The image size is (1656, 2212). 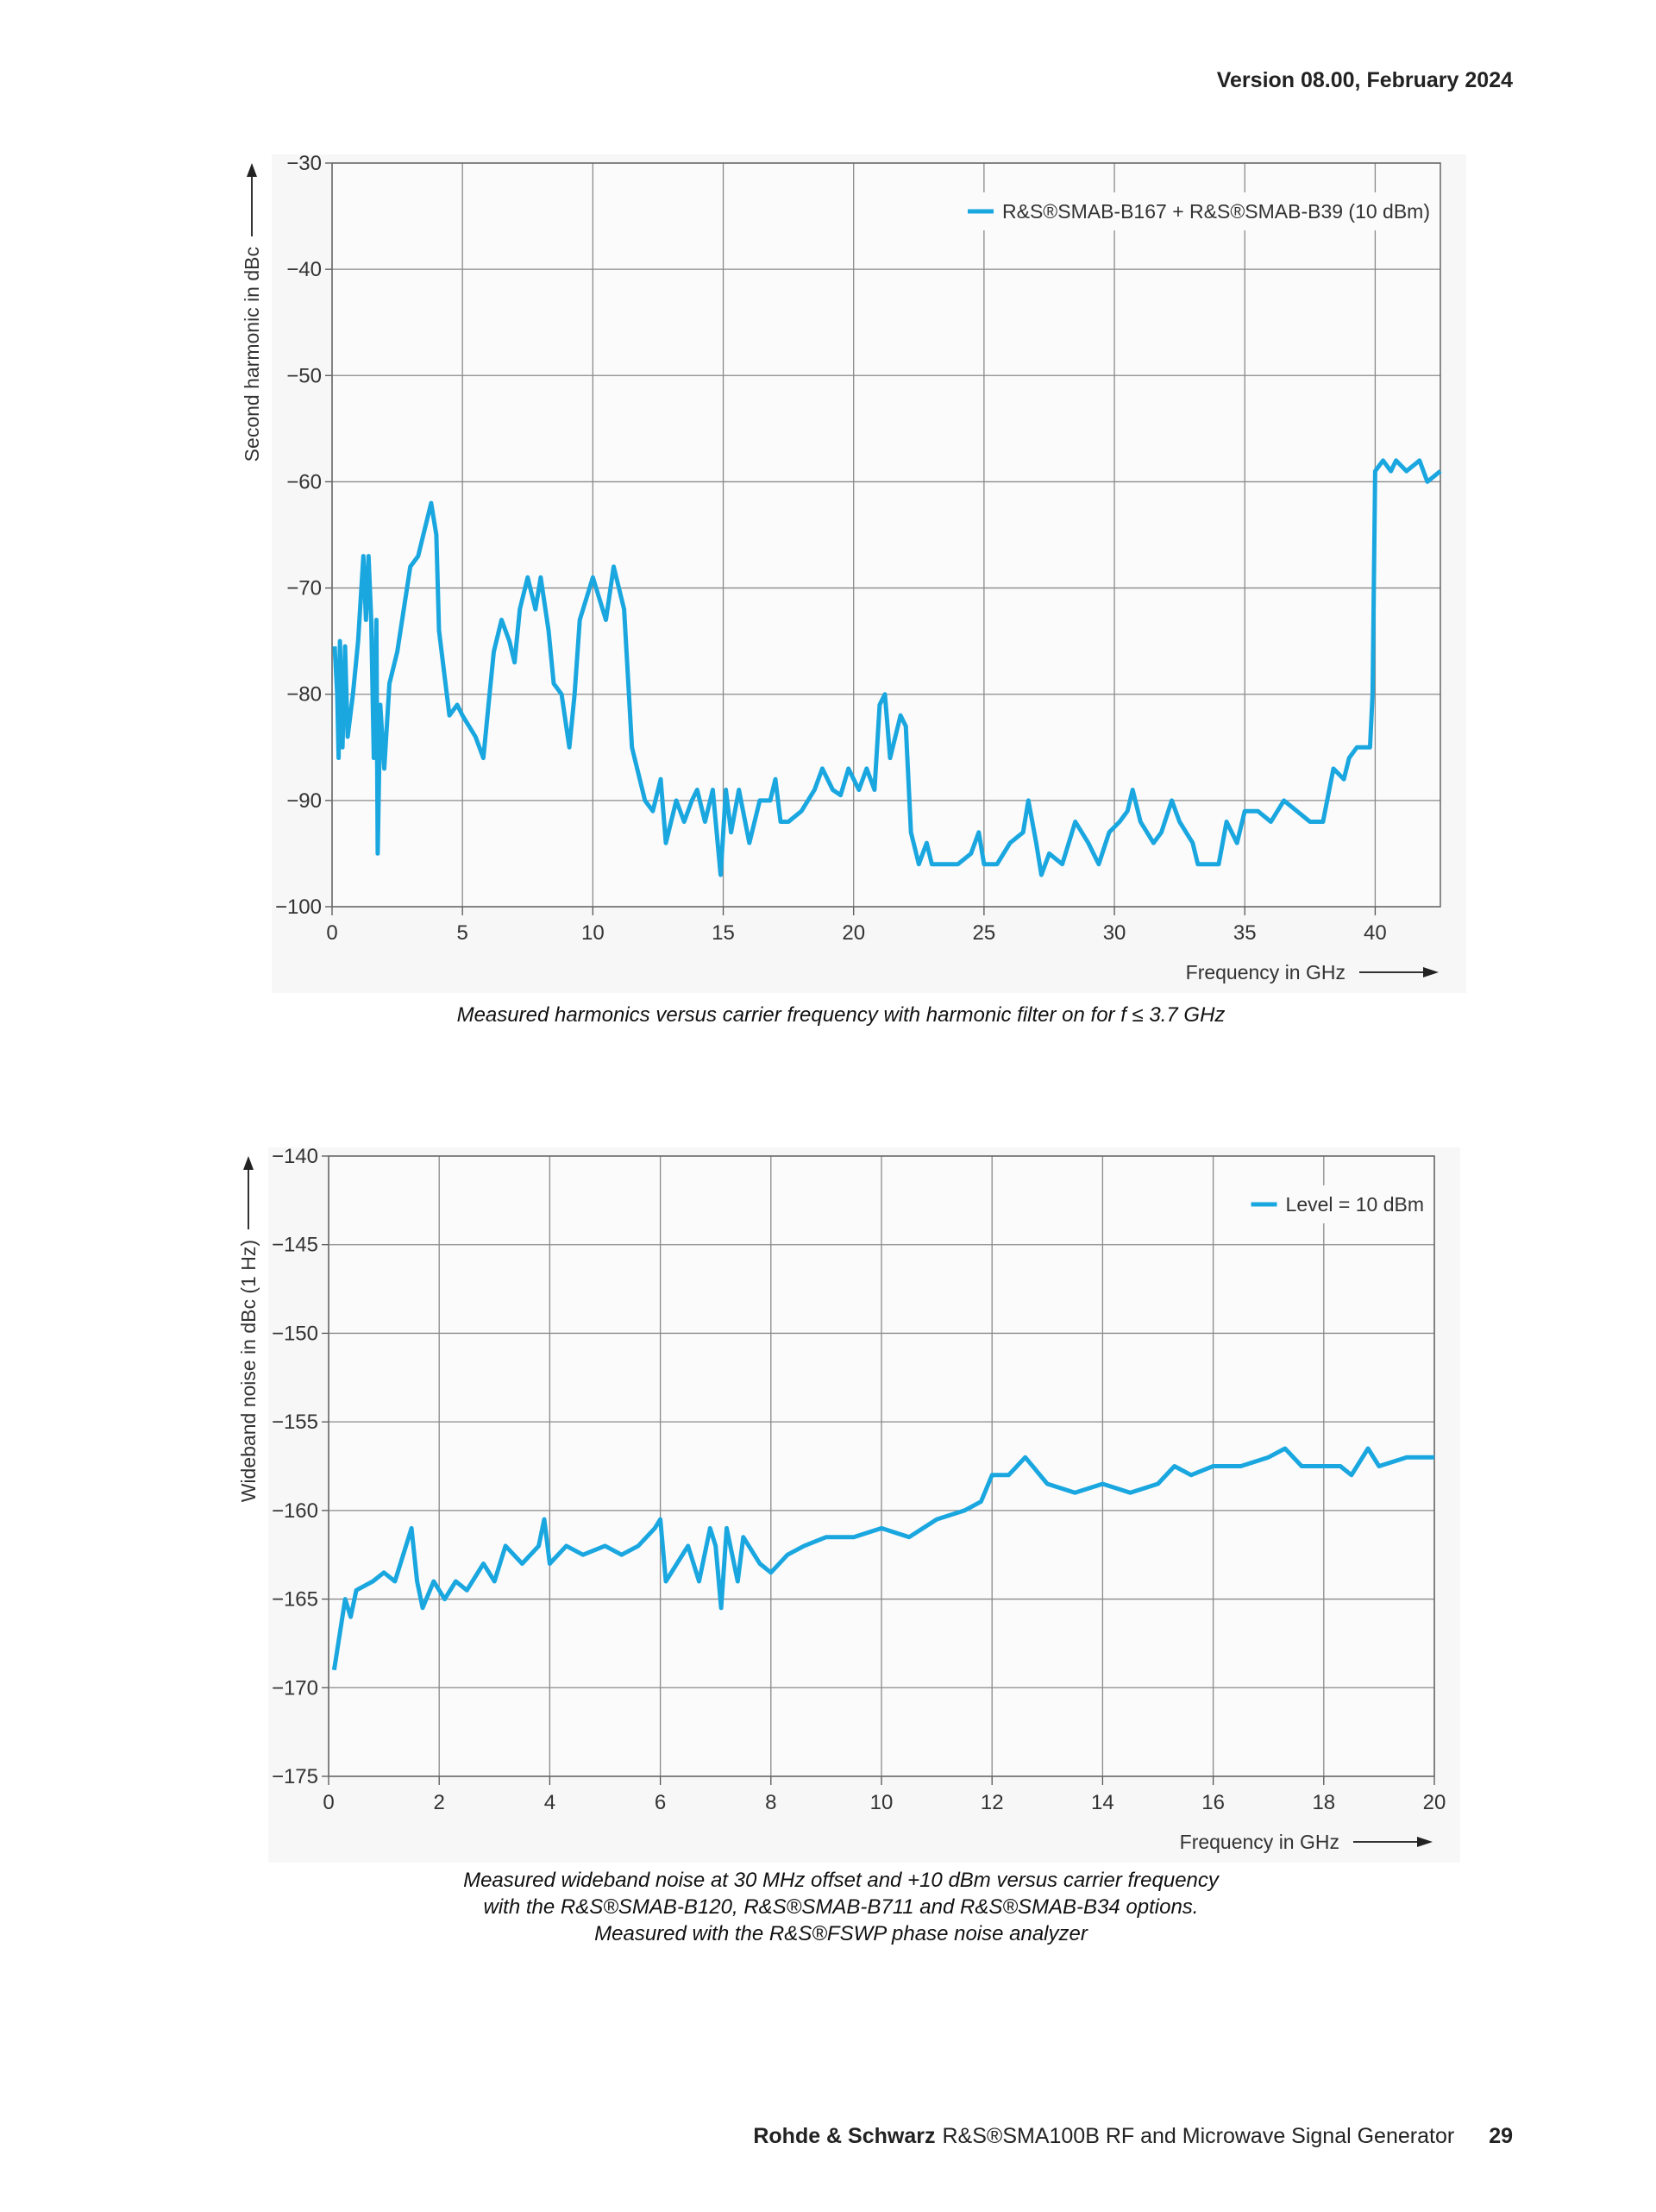 What do you see at coordinates (295, 1334) in the screenshot?
I see `y-tick-label: −150` at bounding box center [295, 1334].